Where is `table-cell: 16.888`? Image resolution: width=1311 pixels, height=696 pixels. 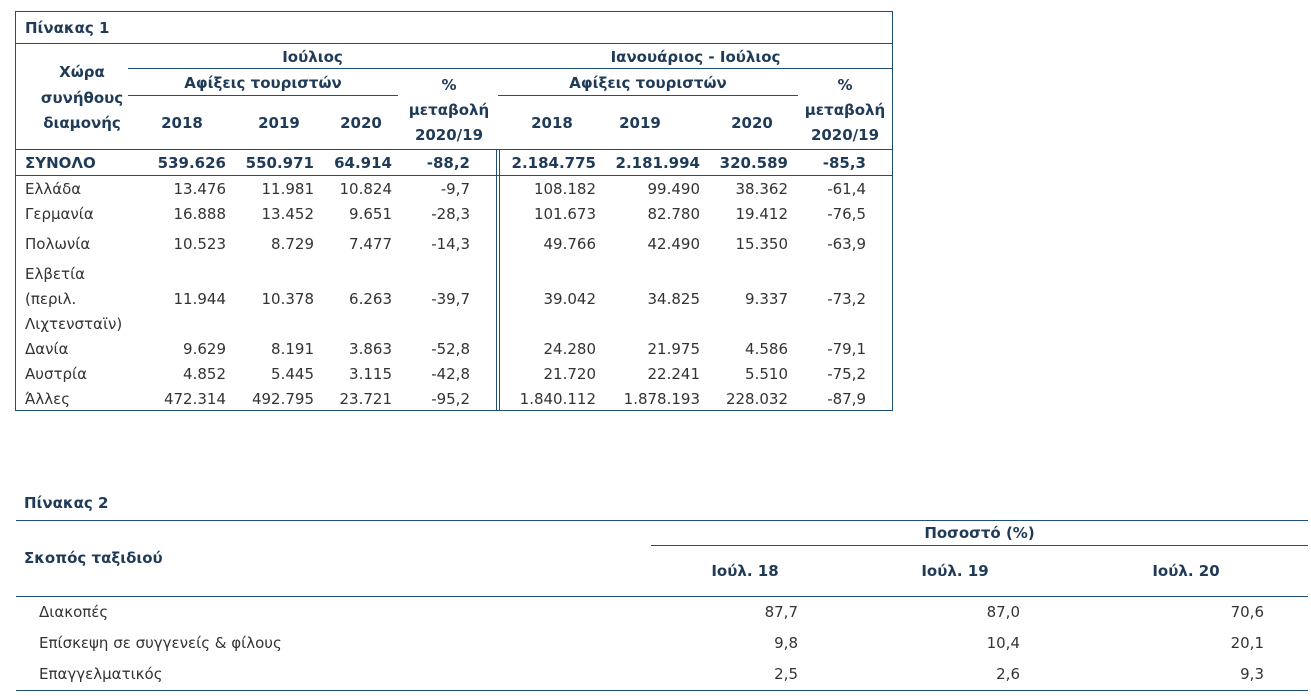
table-cell: 16.888 is located at coordinates (200, 214).